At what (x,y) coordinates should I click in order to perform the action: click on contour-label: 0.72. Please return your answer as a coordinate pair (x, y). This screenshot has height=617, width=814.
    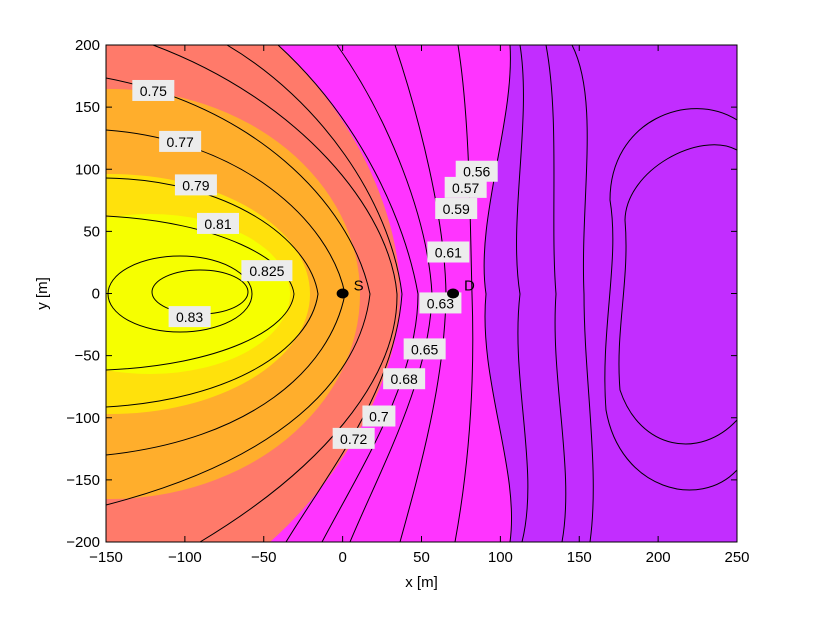
    Looking at the image, I should click on (353, 439).